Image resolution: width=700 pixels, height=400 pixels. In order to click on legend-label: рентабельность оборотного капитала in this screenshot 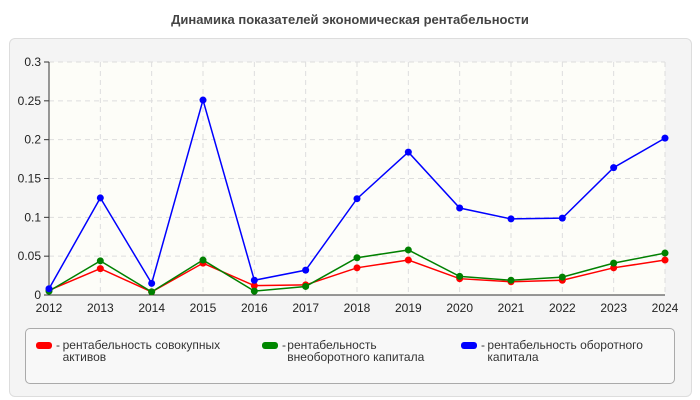, I will do `click(565, 351)`.